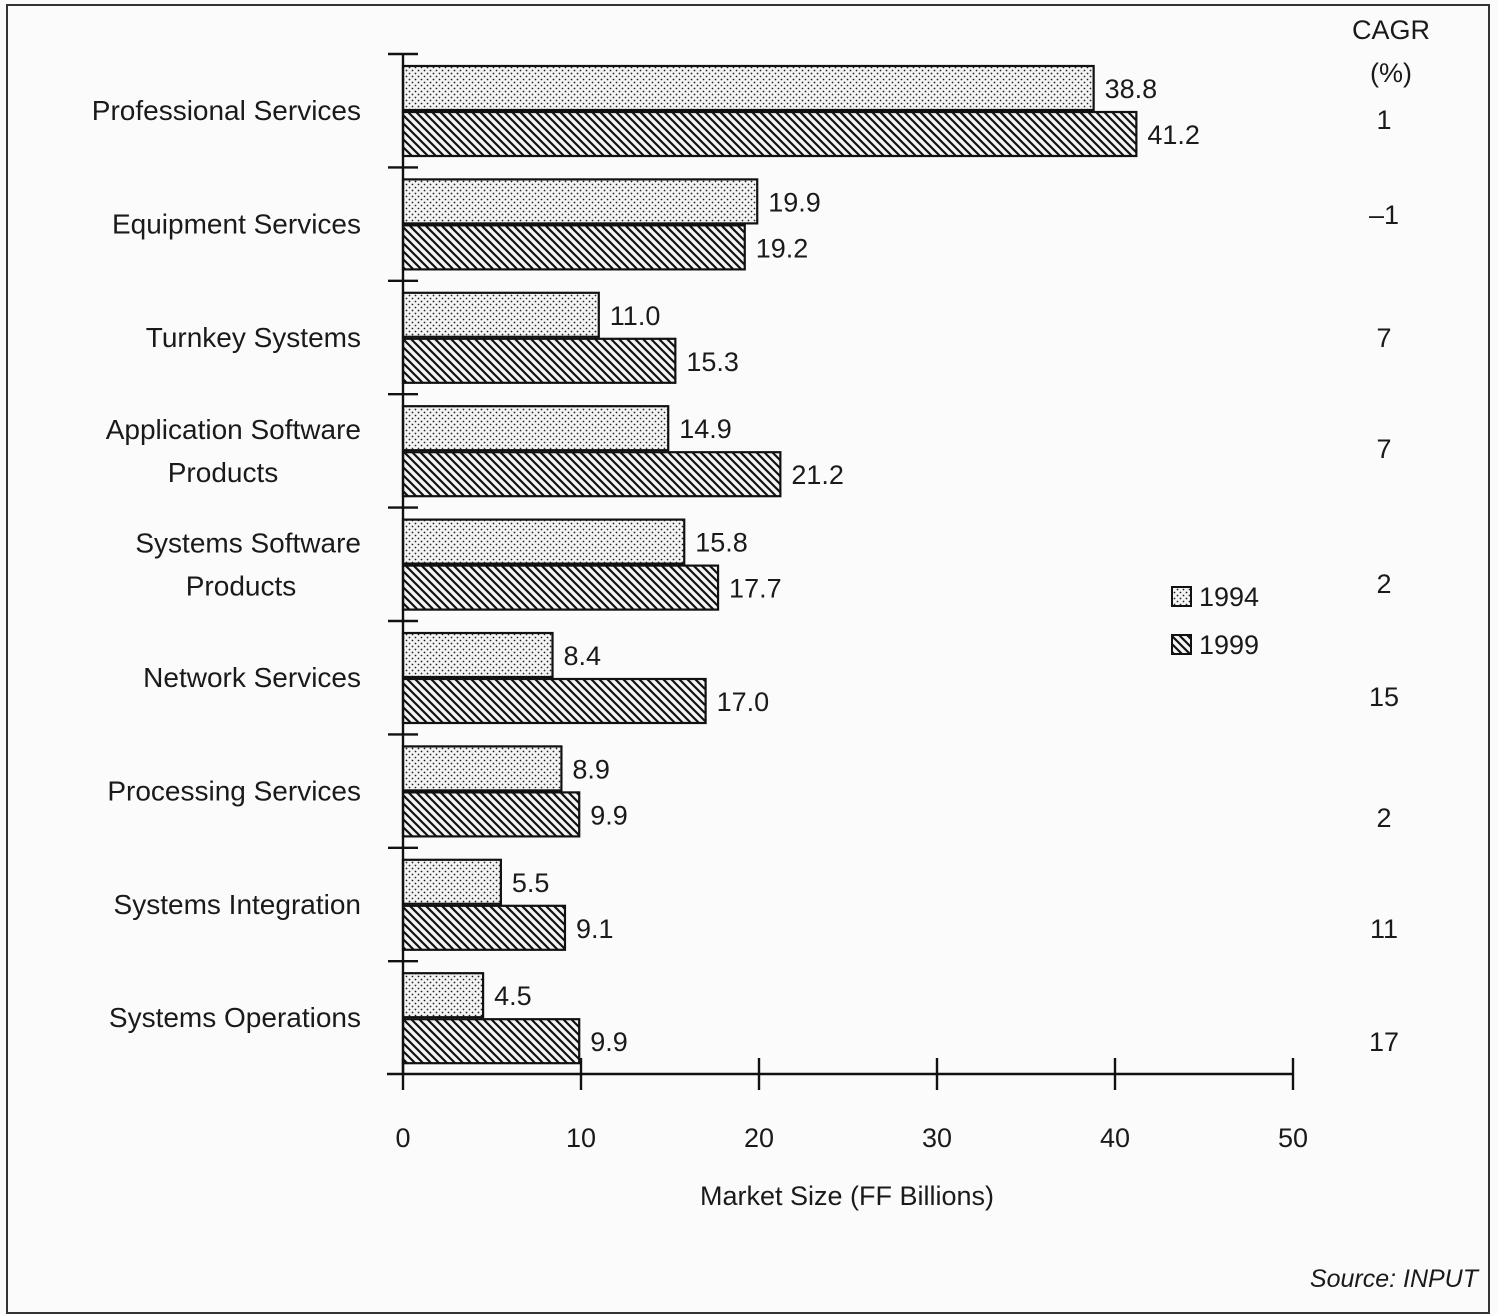 This screenshot has height=1314, width=1498. Describe the element at coordinates (1384, 697) in the screenshot. I see `cagr-value: 15` at that location.